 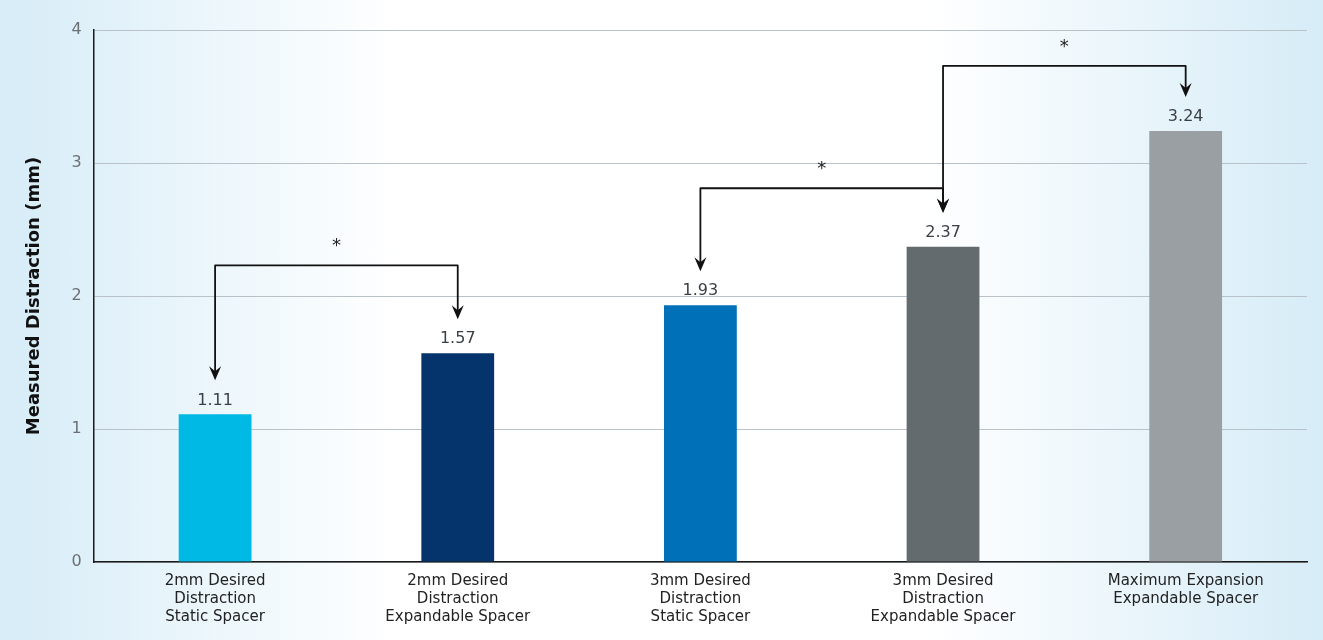 I want to click on y-axis-title: Measured Distraction (mm), so click(x=33, y=296).